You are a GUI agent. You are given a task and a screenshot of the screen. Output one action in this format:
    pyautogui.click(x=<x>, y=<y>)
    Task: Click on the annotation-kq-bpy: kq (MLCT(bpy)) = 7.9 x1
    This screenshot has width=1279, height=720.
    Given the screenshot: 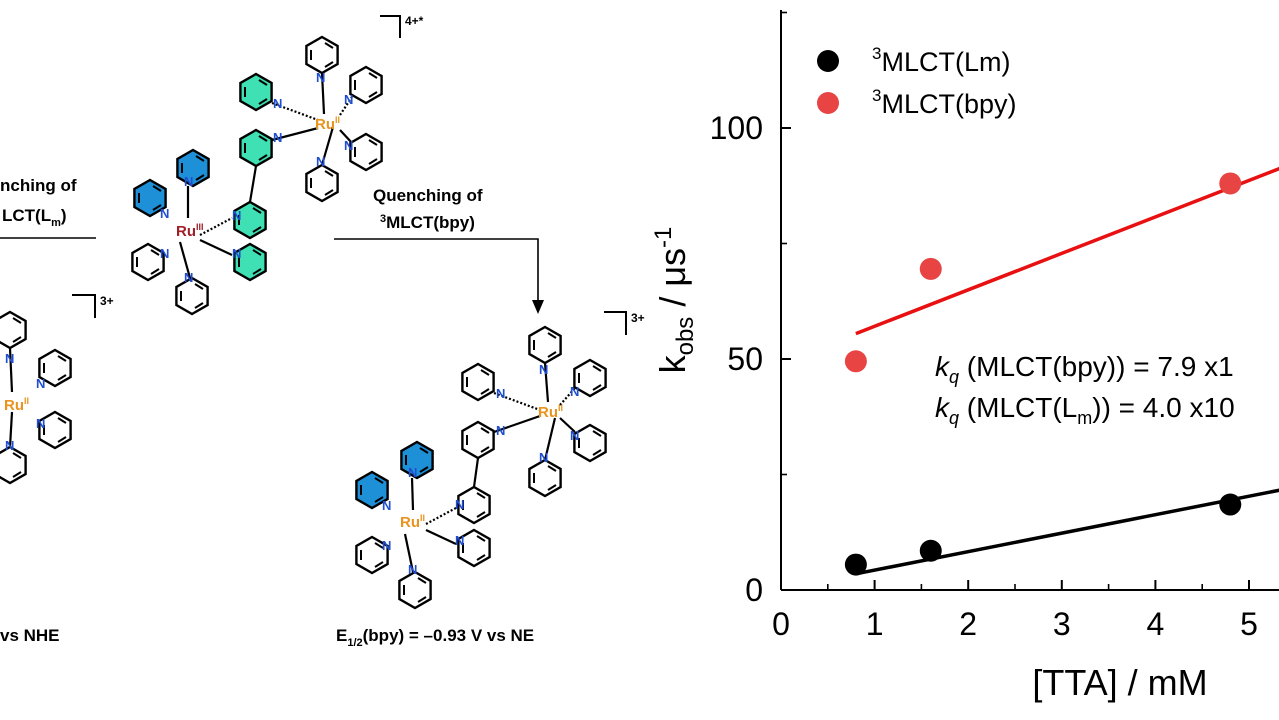 What is the action you would take?
    pyautogui.click(x=1084, y=369)
    